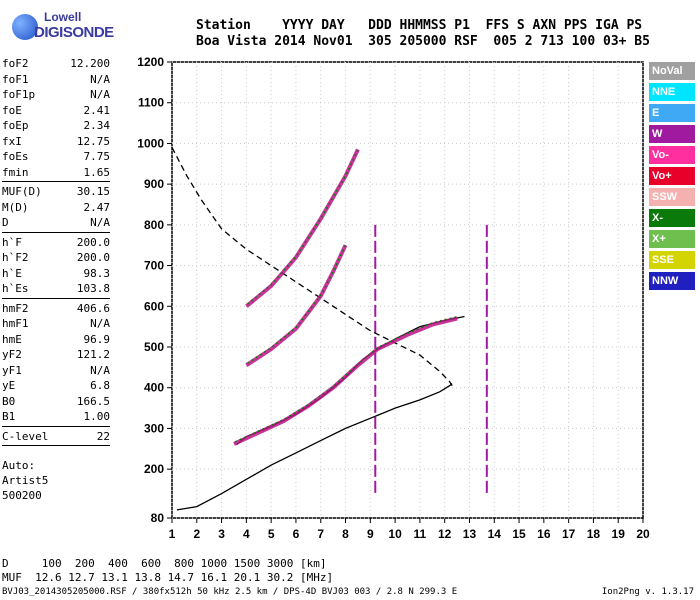 The height and width of the screenshot is (600, 700). I want to click on param-name: foEp, so click(15, 125).